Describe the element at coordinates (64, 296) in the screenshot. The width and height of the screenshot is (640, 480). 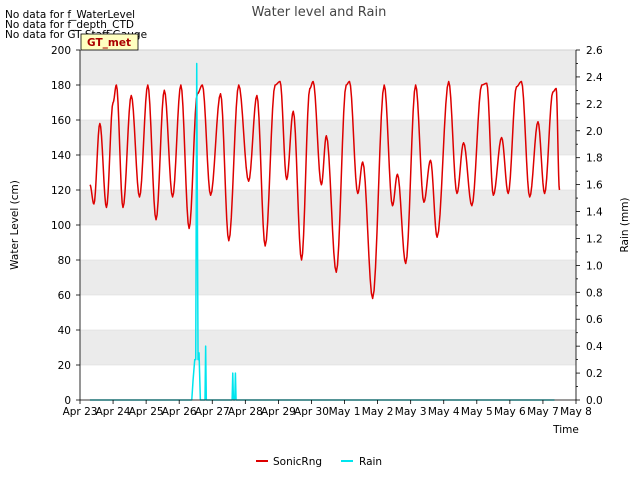
I see `left-axis-tick-label: 60` at that location.